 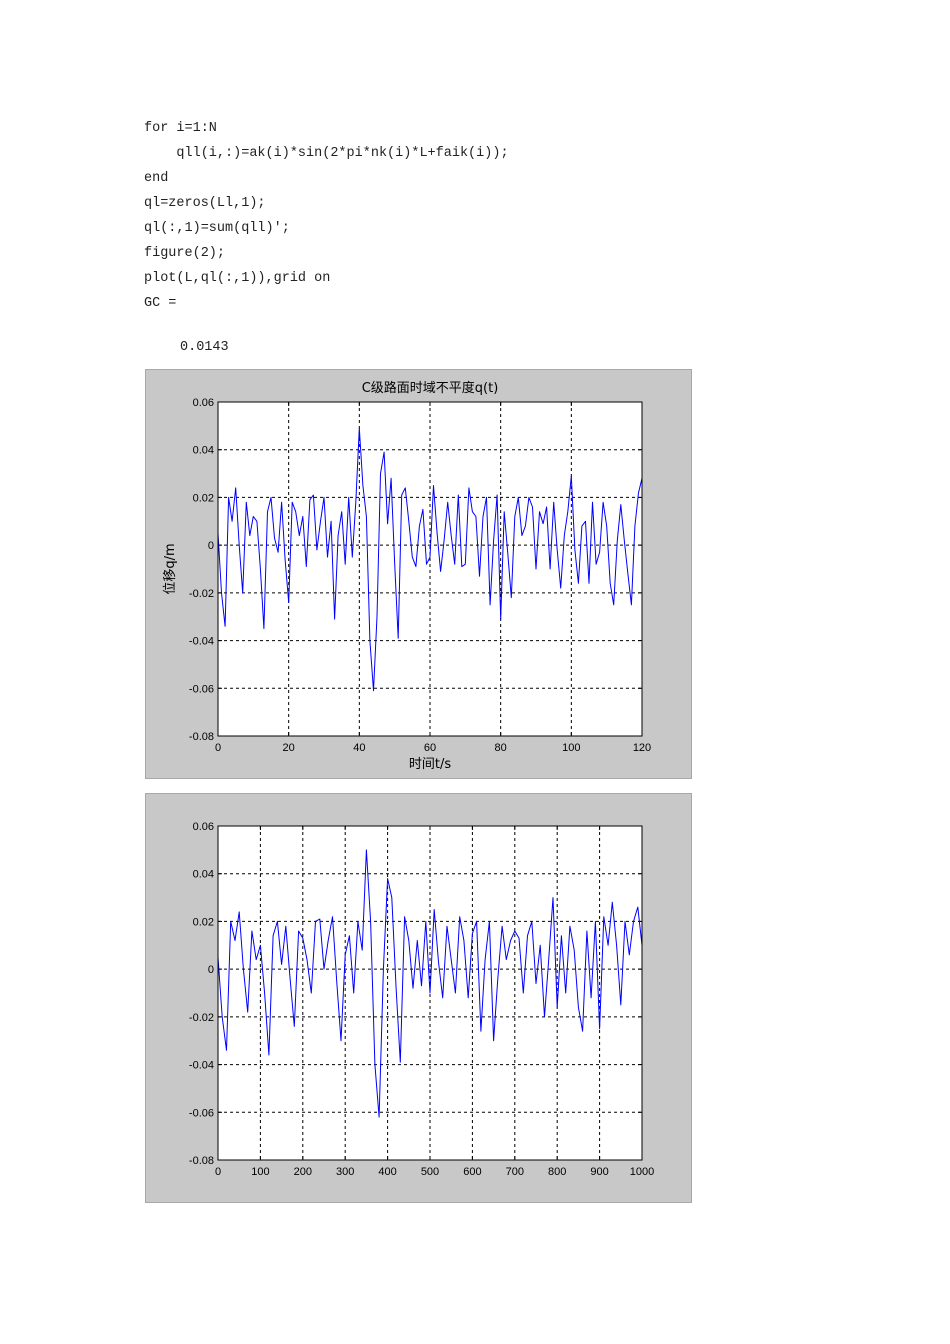 What do you see at coordinates (642, 748) in the screenshot?
I see `x-tick-label: 120` at bounding box center [642, 748].